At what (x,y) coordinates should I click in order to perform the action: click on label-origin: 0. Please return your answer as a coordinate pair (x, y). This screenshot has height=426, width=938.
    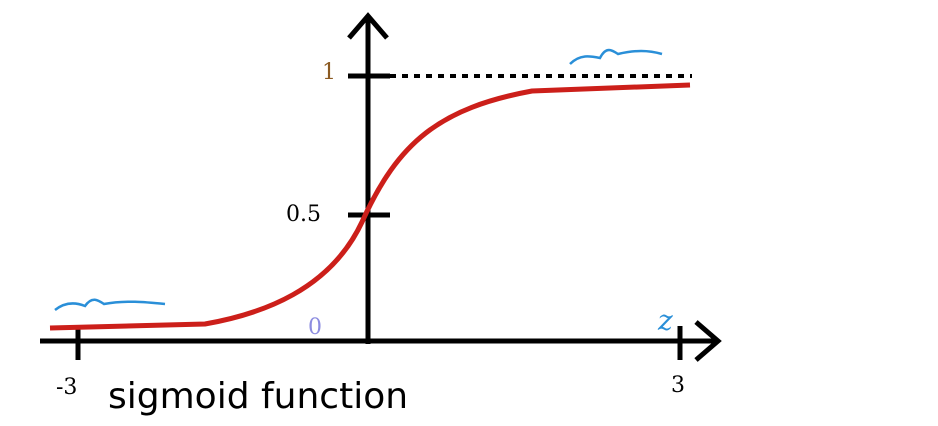
    Looking at the image, I should click on (315, 327).